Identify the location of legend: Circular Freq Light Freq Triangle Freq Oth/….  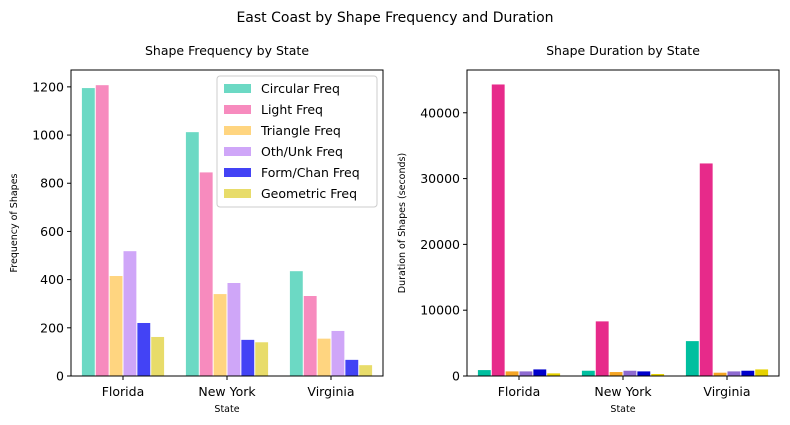
(297, 141).